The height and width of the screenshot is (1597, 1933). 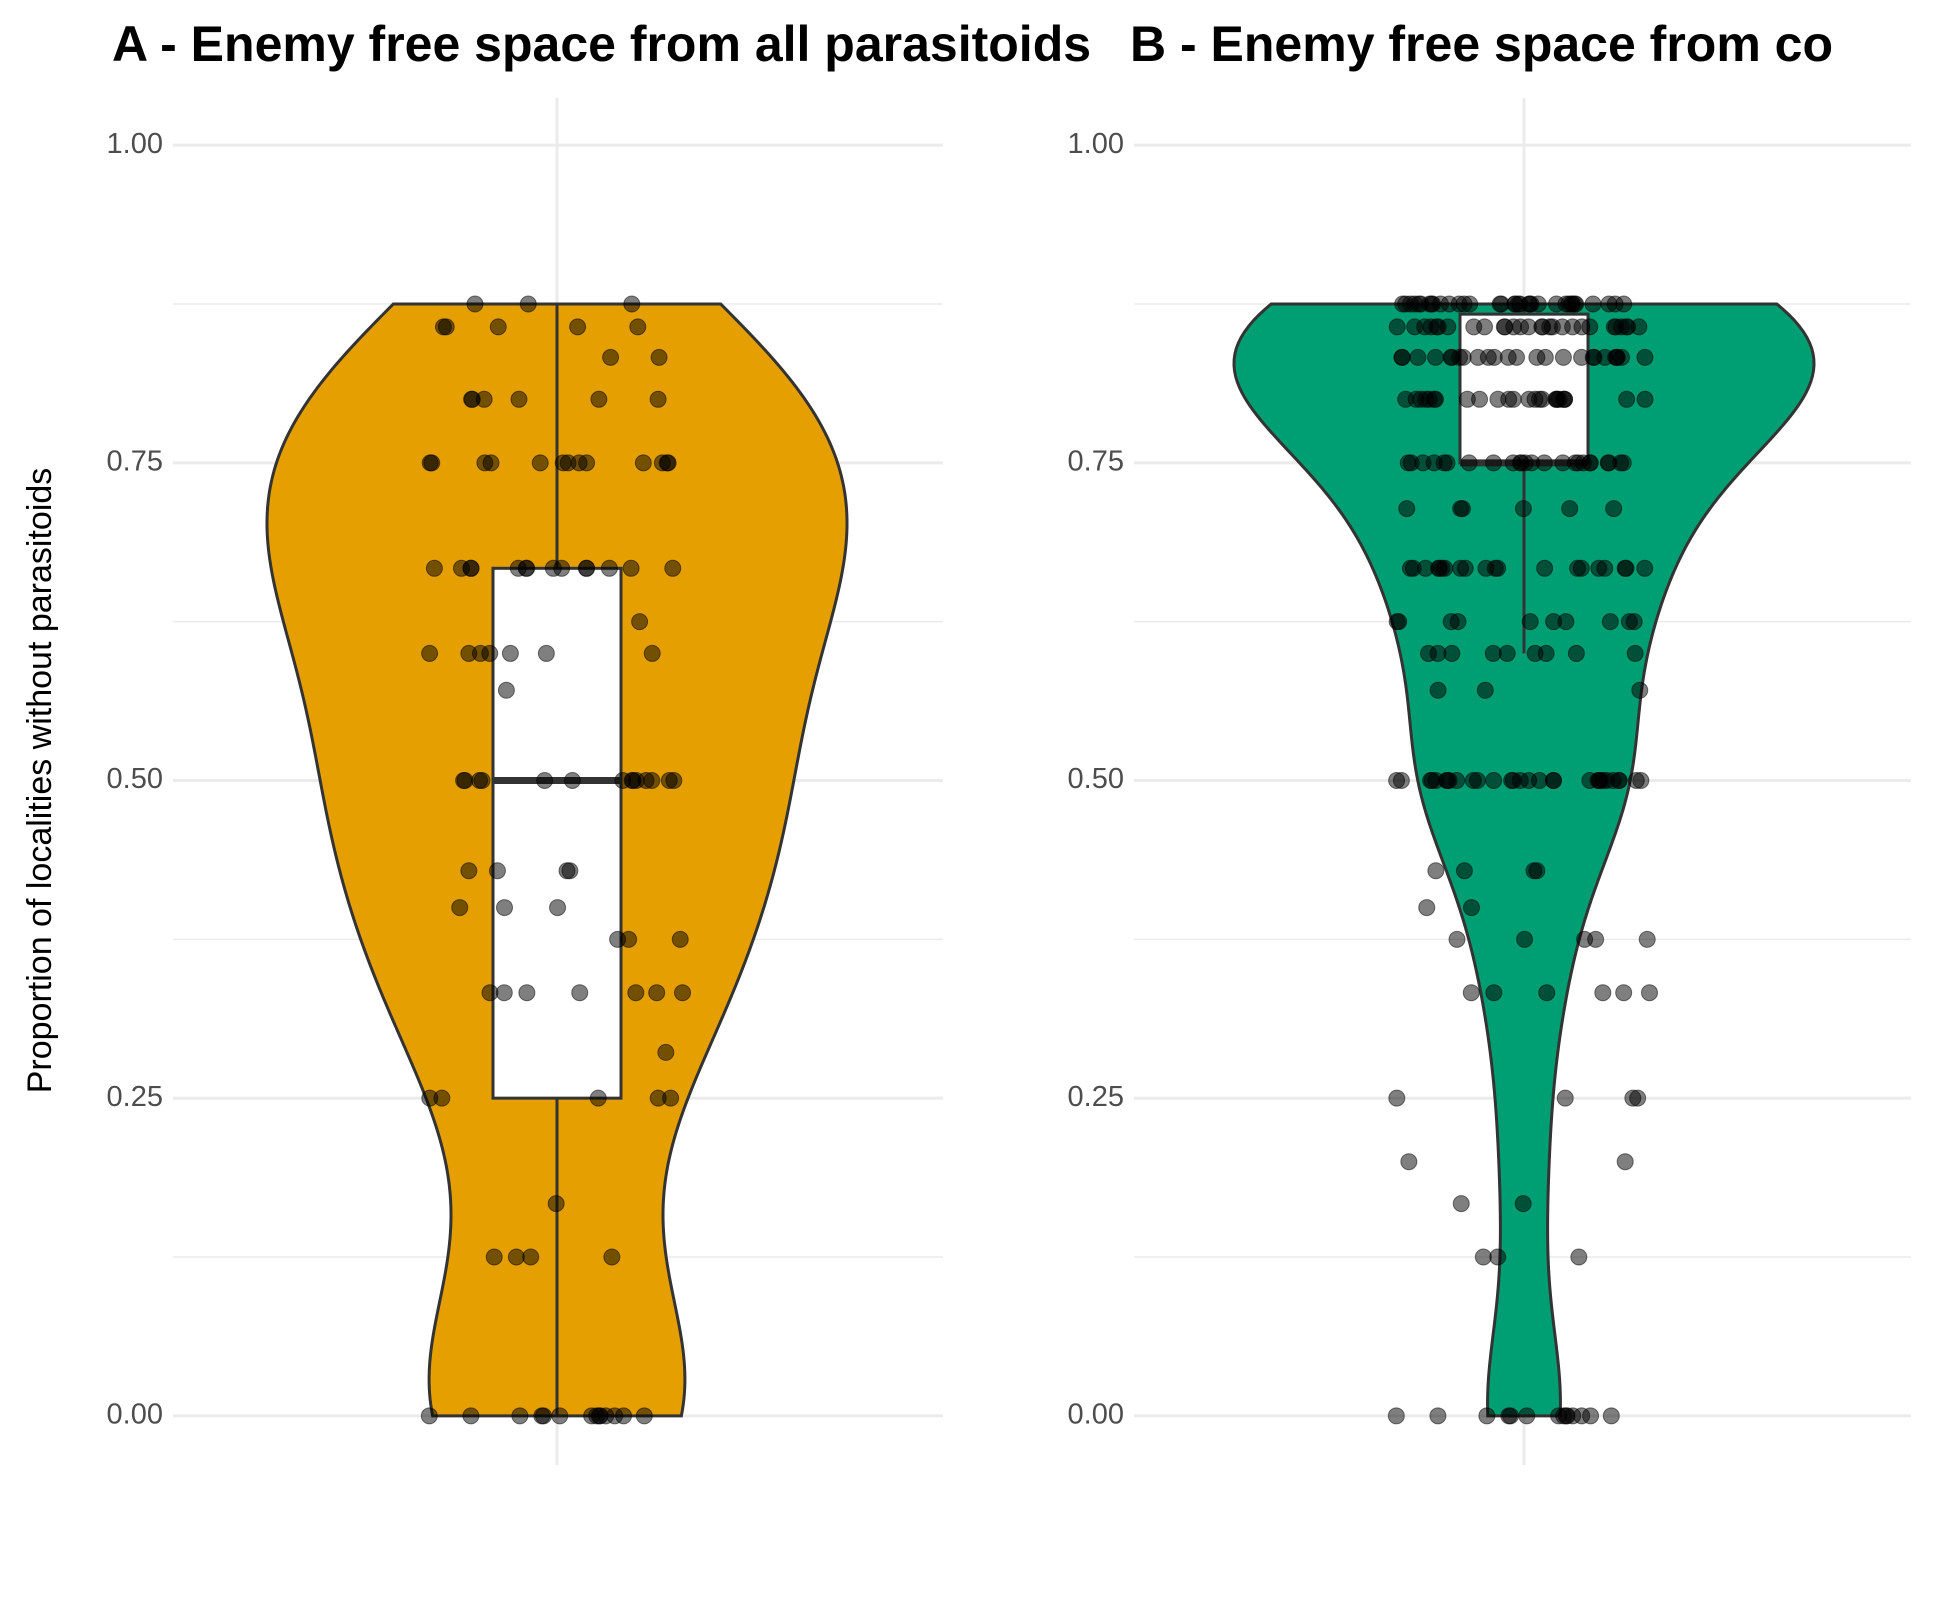 What do you see at coordinates (135, 1097) in the screenshot?
I see `y-tick-label: 0.25` at bounding box center [135, 1097].